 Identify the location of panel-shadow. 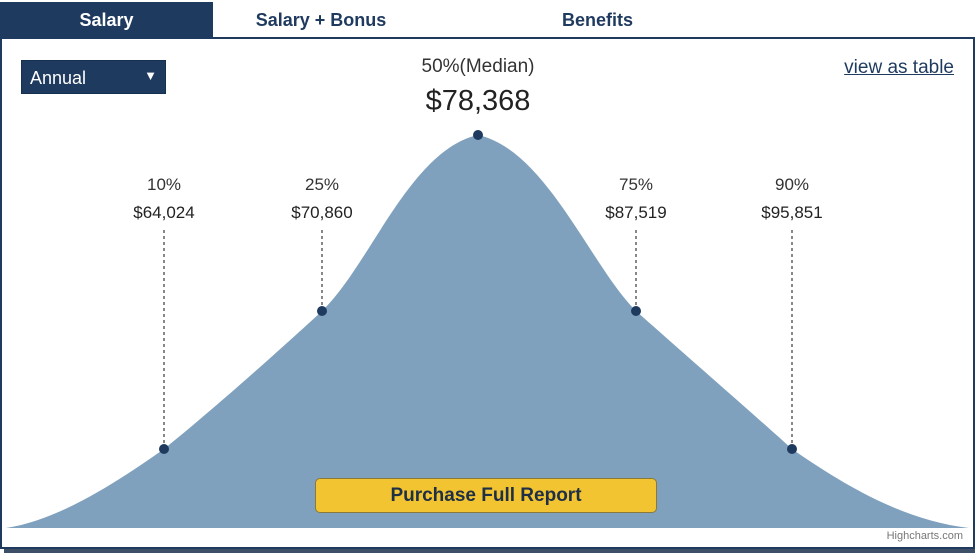
(489, 551).